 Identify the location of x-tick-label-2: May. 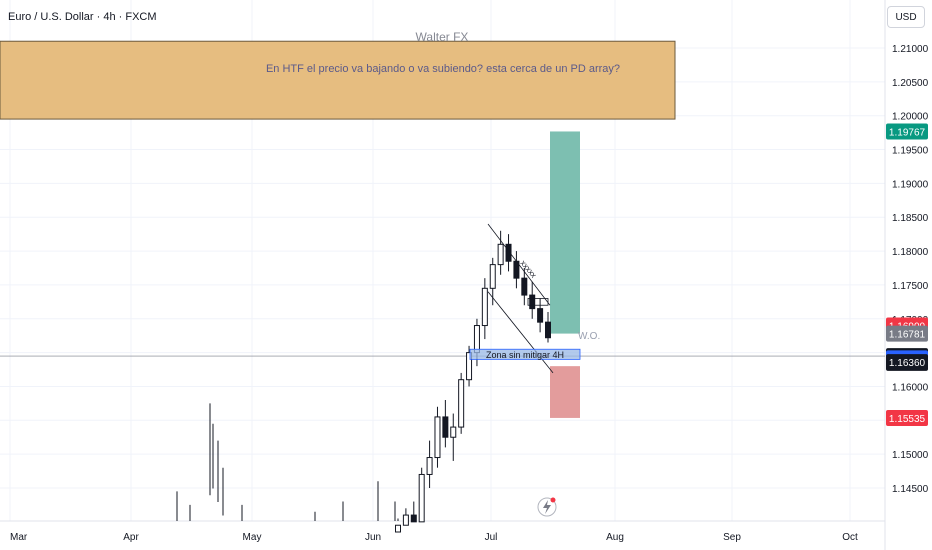
(252, 537).